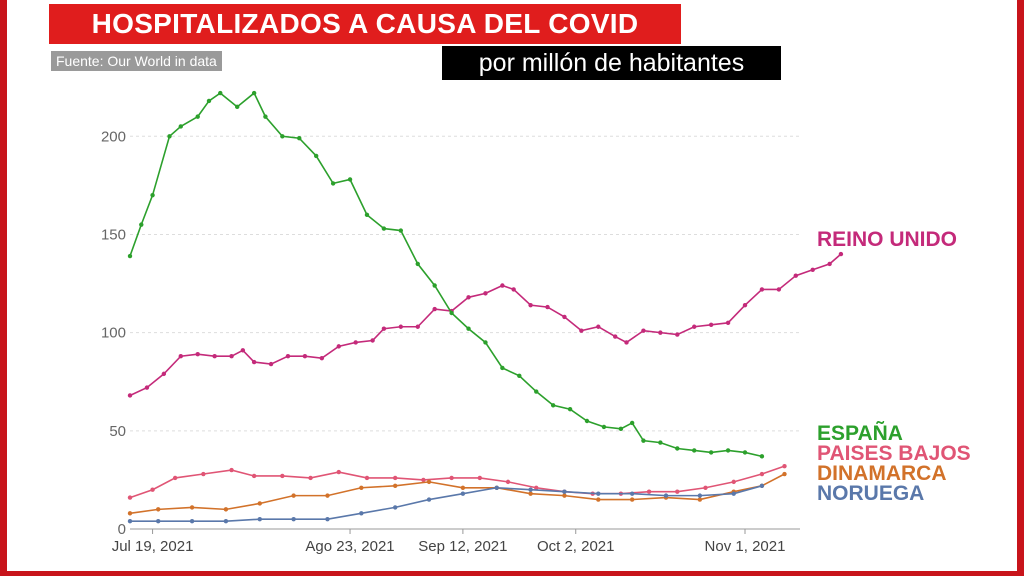  I want to click on x-tick-label: Nov 1, 2021, so click(745, 546).